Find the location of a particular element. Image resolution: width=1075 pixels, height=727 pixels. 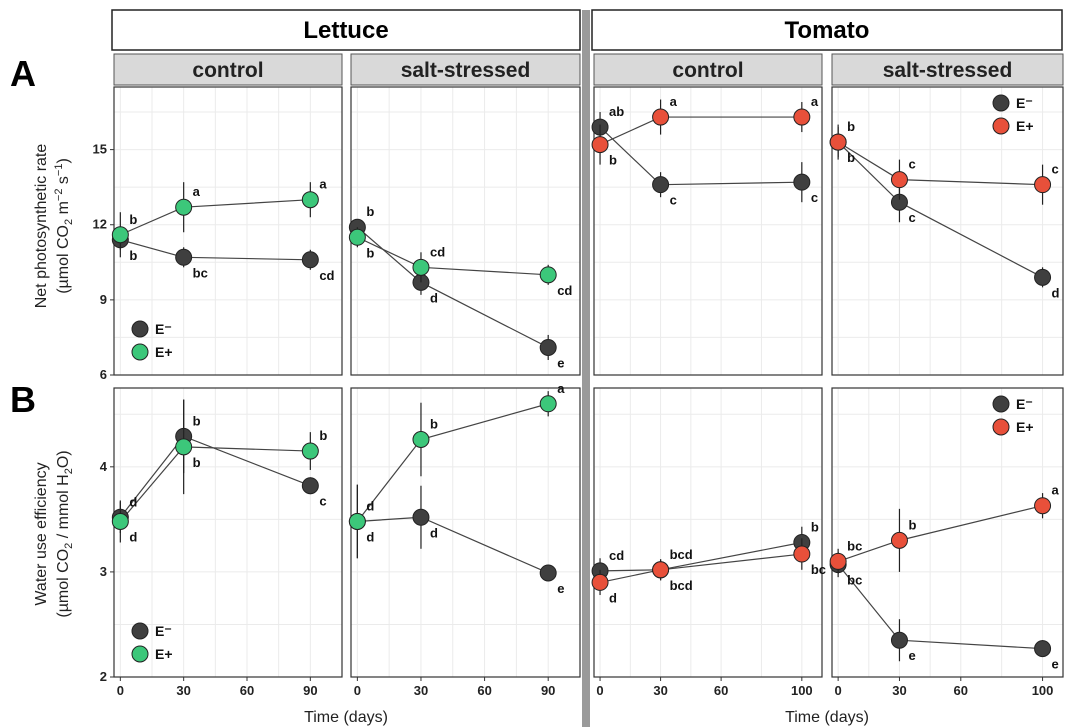

panel-b-tomato-salt: 0 30 60 100 bc e e bc b a E⁻ E+ is located at coordinates (946, 542).